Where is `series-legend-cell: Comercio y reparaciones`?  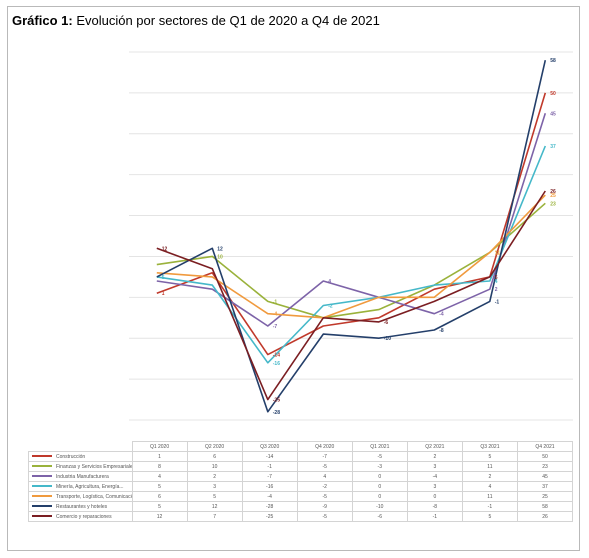 series-legend-cell: Comercio y reparaciones is located at coordinates (80, 516).